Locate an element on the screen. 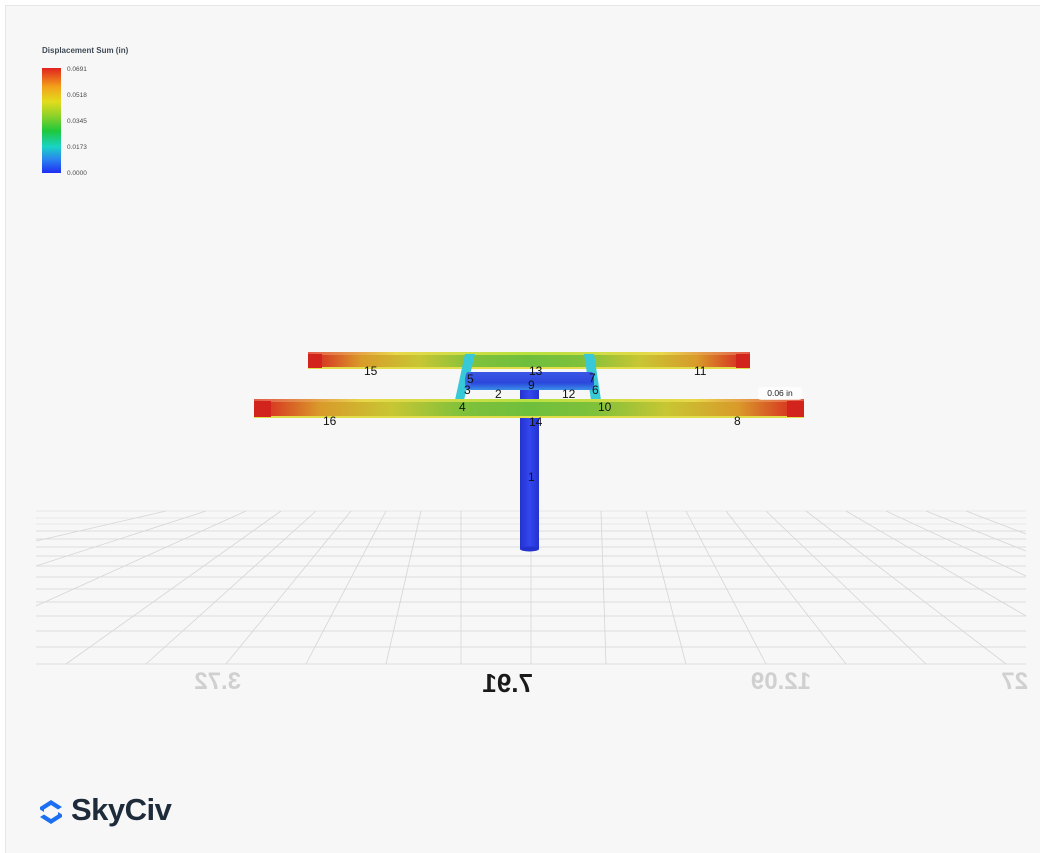 The image size is (1040, 853). grid-axis-labels: 3.72 7.91 12.09 27 is located at coordinates (611, 683).